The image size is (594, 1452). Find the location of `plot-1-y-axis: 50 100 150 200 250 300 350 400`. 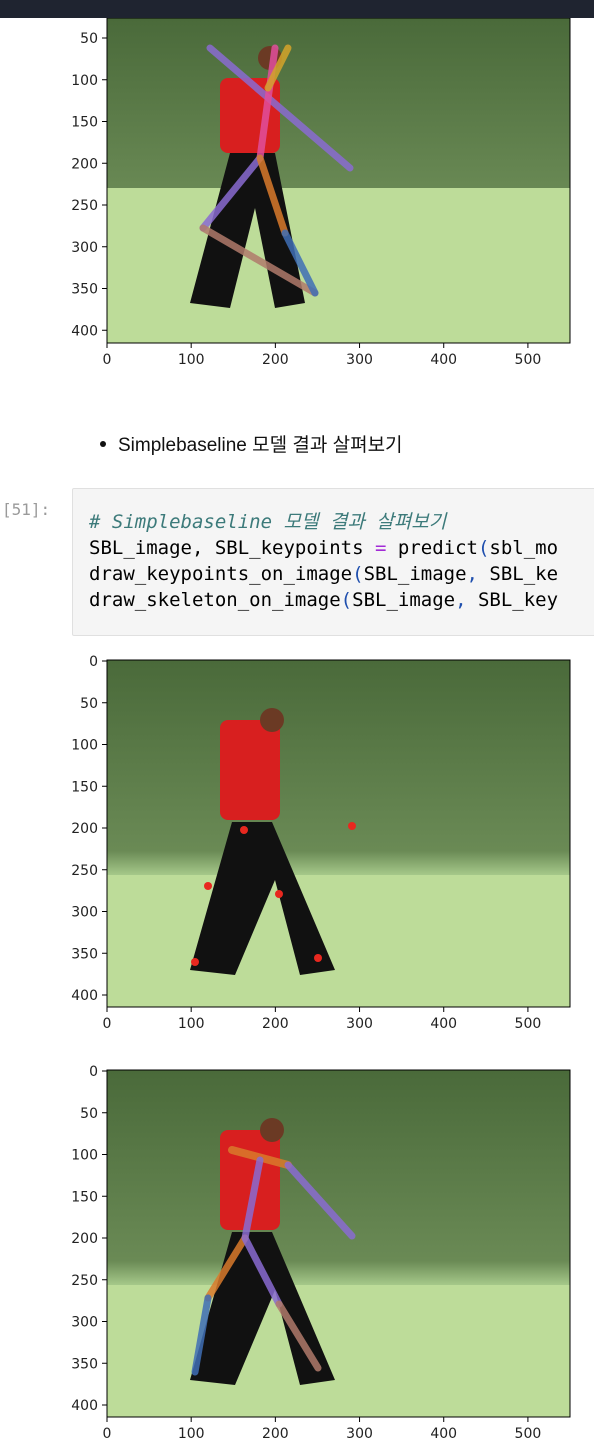

plot-1-y-axis: 50 100 150 200 250 300 350 400 is located at coordinates (89, 185).